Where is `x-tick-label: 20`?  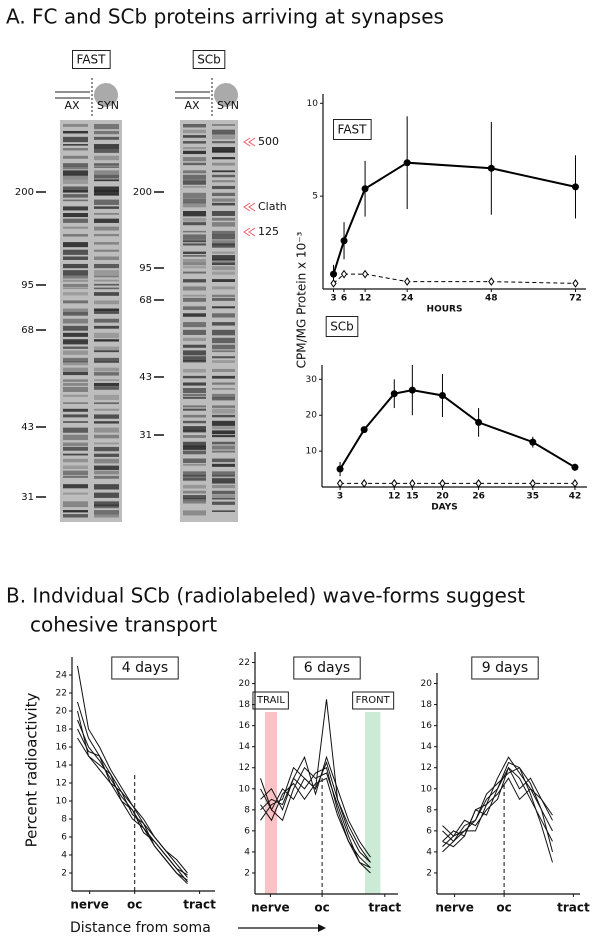 x-tick-label: 20 is located at coordinates (442, 497).